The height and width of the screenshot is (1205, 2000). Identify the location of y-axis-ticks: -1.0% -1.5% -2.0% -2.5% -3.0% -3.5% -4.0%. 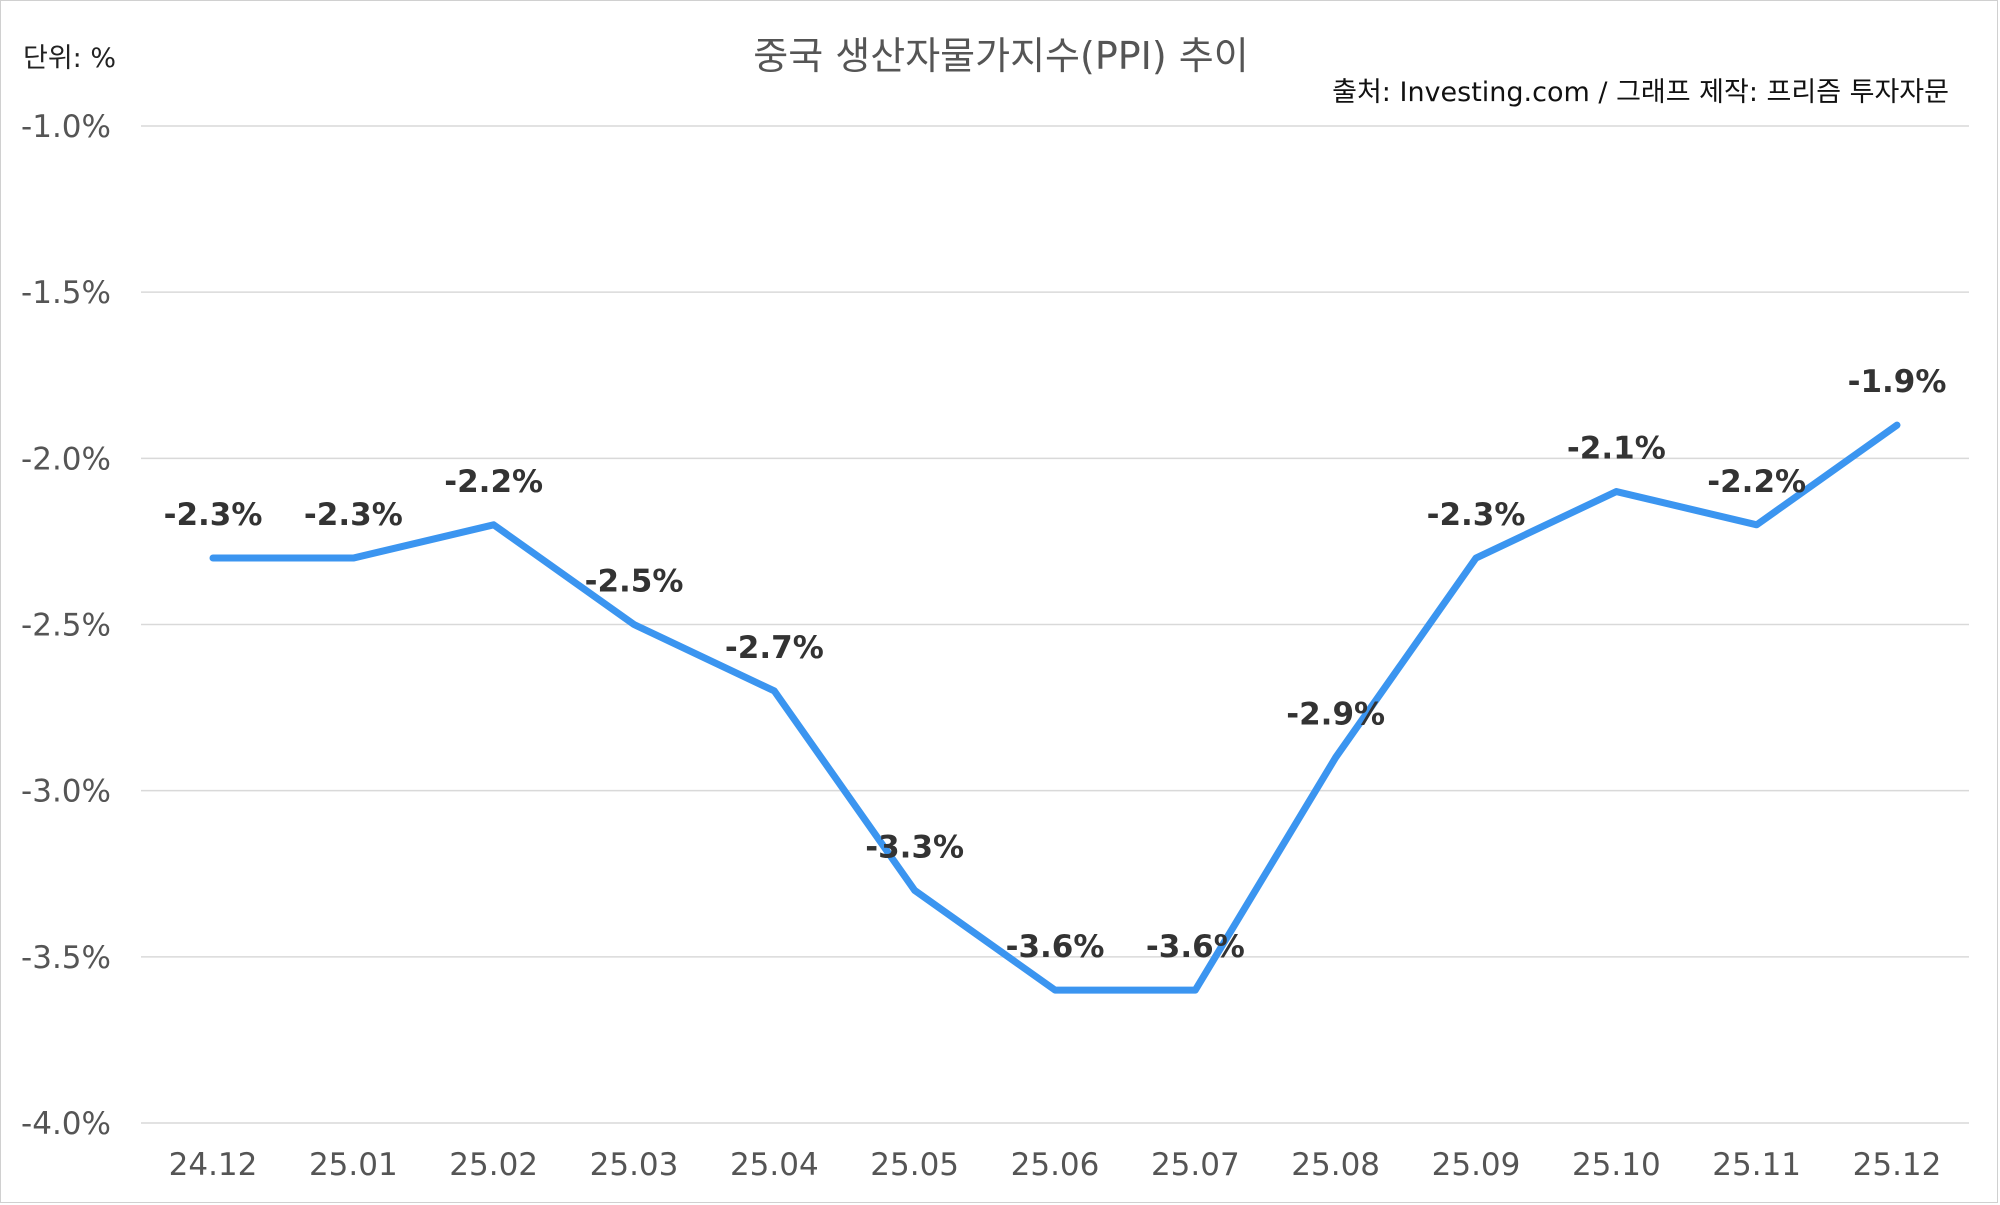
(66, 625).